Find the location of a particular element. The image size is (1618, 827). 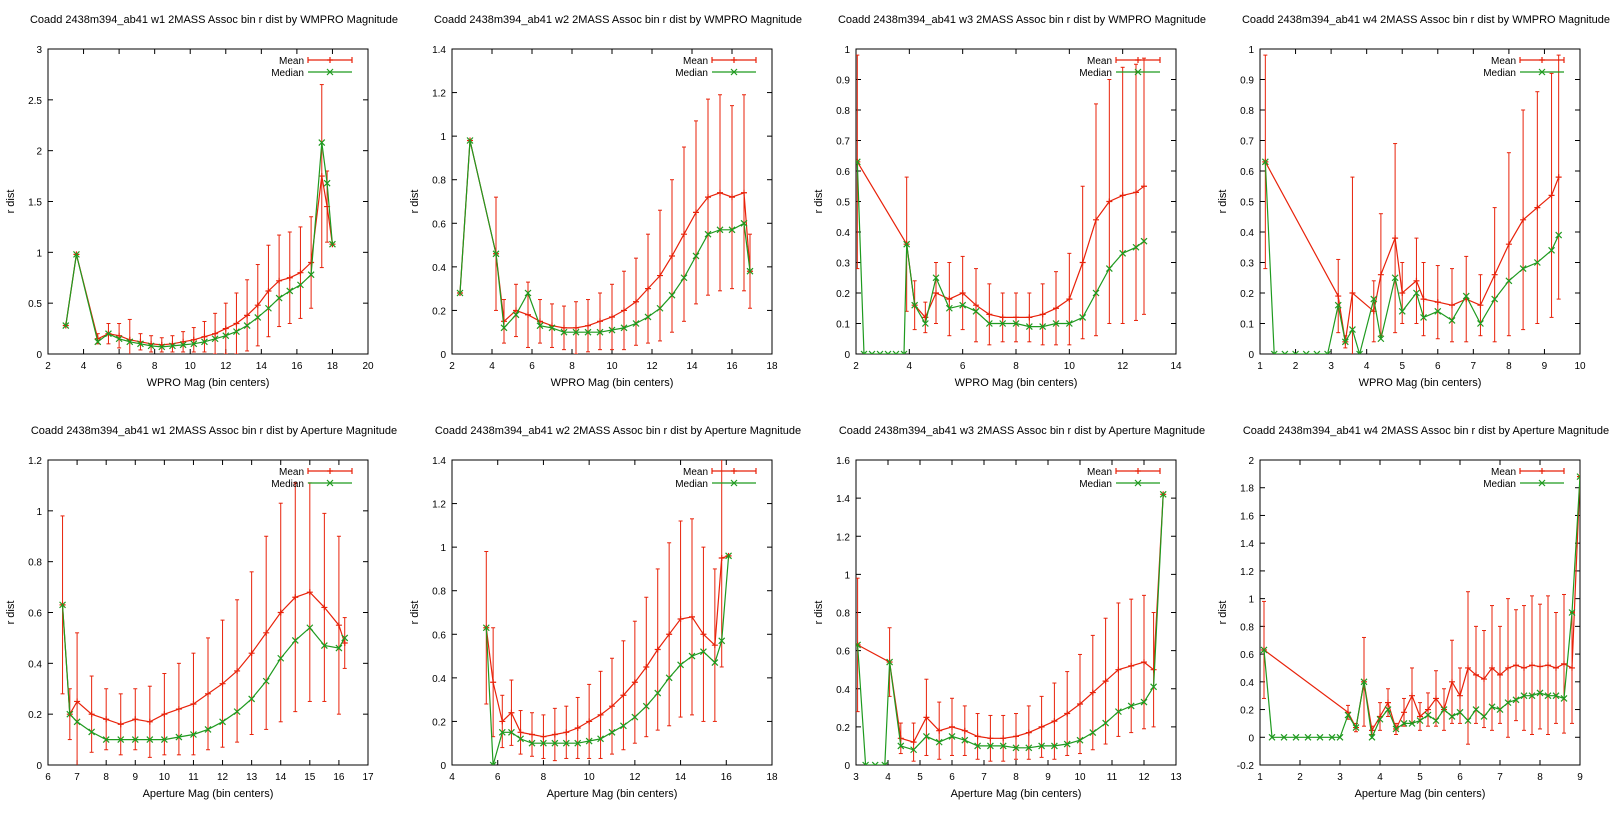

x-tick-label: 20 is located at coordinates (368, 366).